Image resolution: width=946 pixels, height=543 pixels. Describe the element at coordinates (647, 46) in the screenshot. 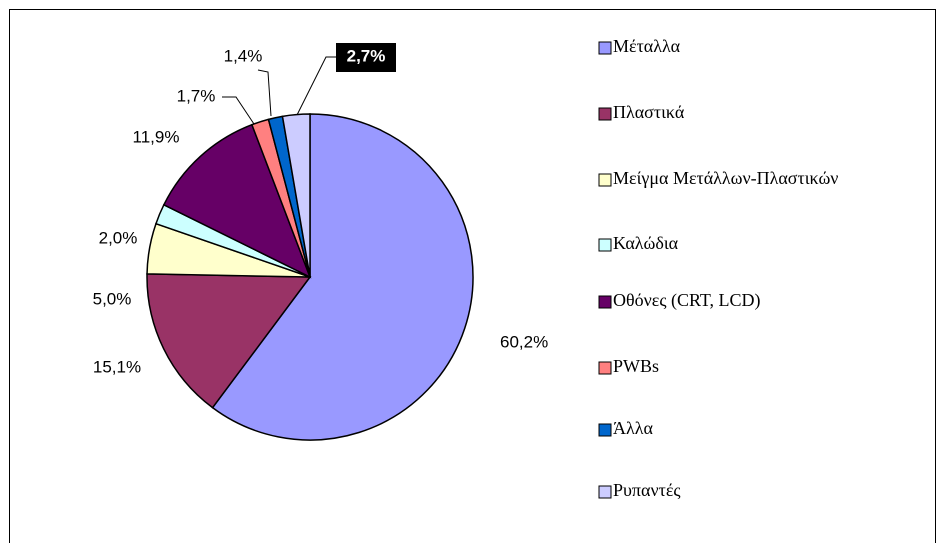

I see `legend-label: Μέταλλα` at that location.